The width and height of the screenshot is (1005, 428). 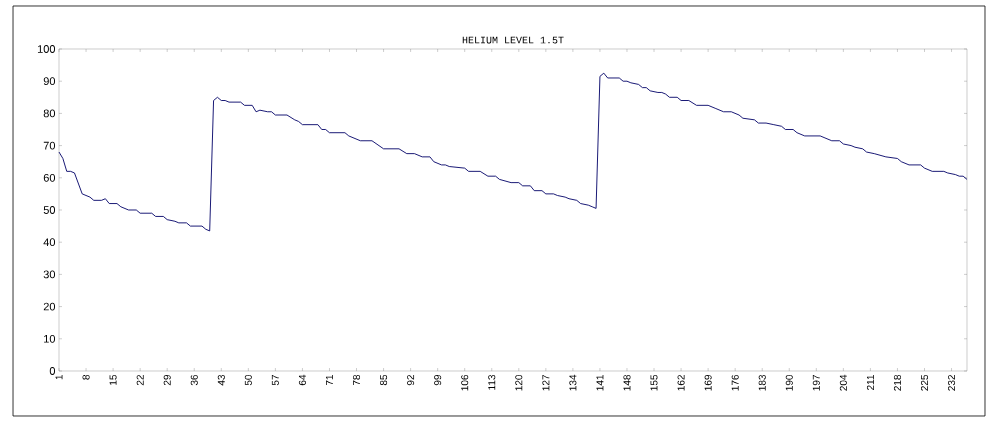 I want to click on x-tick-label: 8, so click(x=86, y=377).